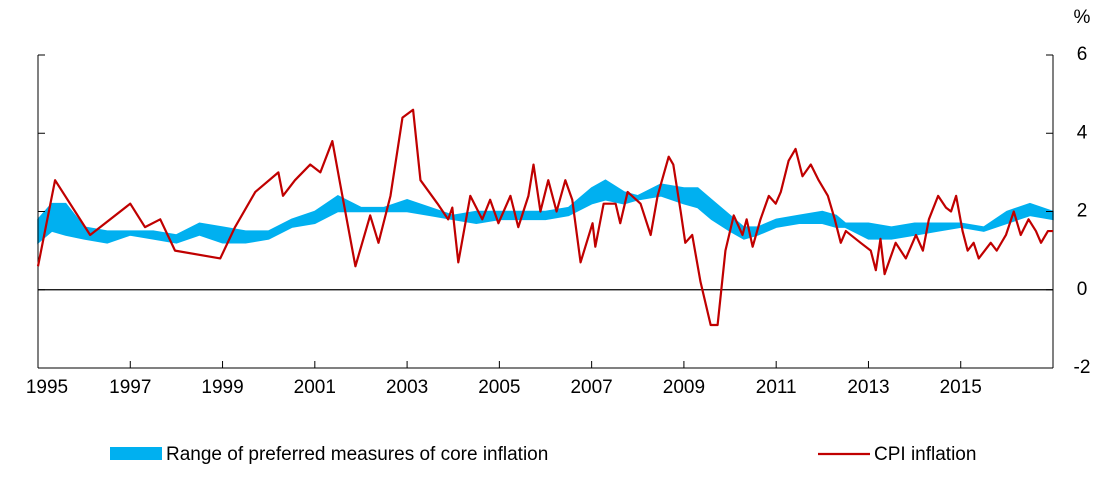 This screenshot has height=478, width=1105. What do you see at coordinates (315, 387) in the screenshot?
I see `x-tick-label: 2001` at bounding box center [315, 387].